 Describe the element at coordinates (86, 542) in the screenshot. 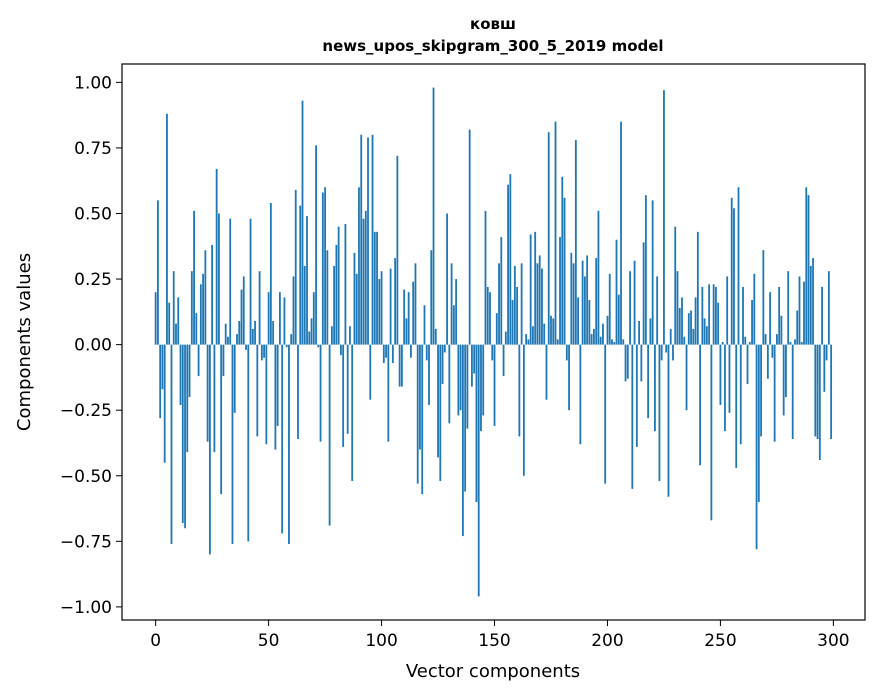

I see `y-tick-label: −0.75` at that location.